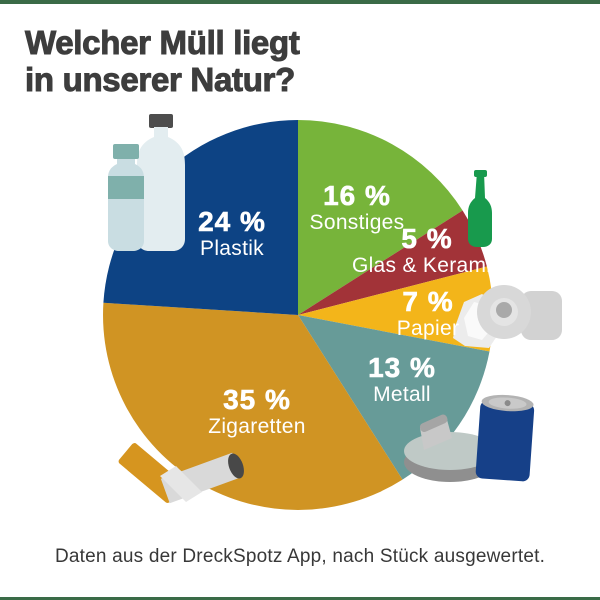 This screenshot has height=600, width=600. I want to click on bottom-accent-bar, so click(300, 598).